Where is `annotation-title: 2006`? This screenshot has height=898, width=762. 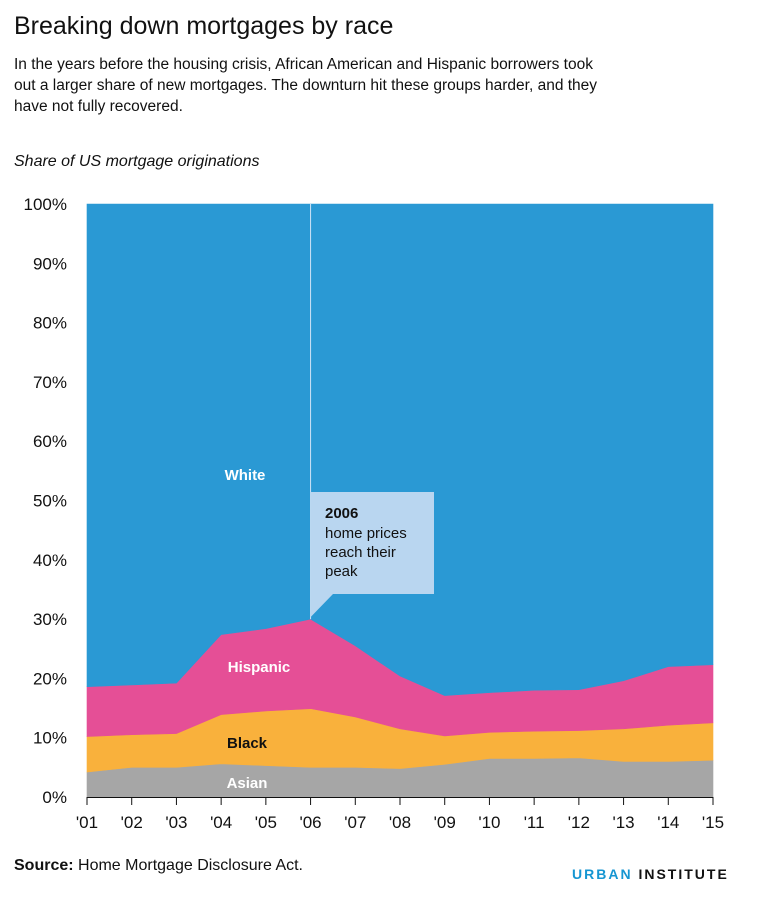 annotation-title: 2006 is located at coordinates (341, 513).